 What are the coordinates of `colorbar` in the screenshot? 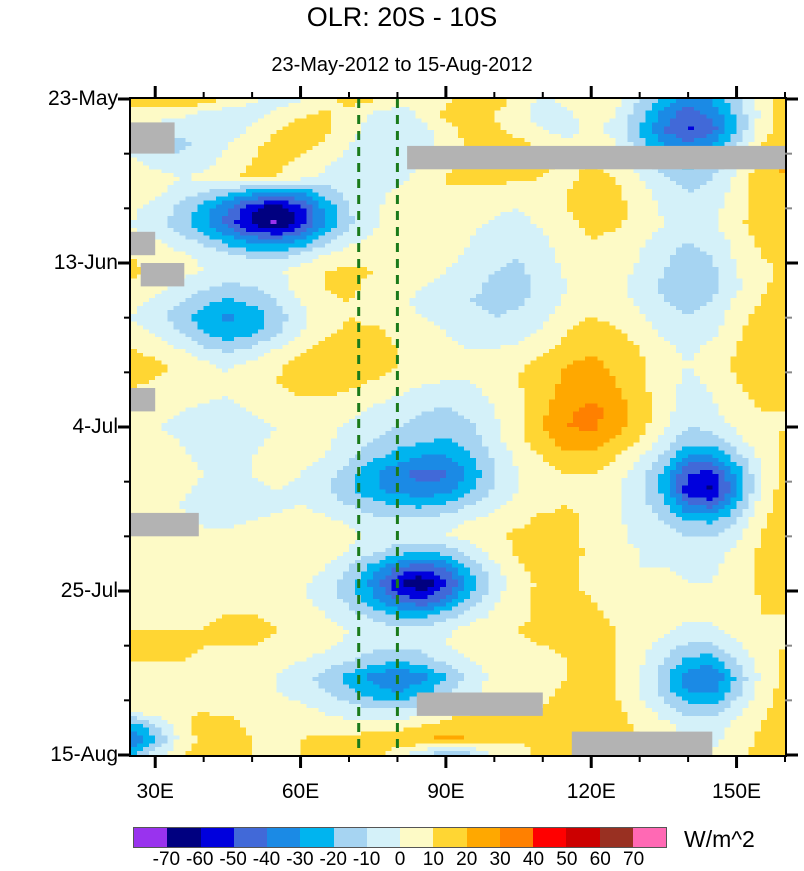 It's located at (400, 837).